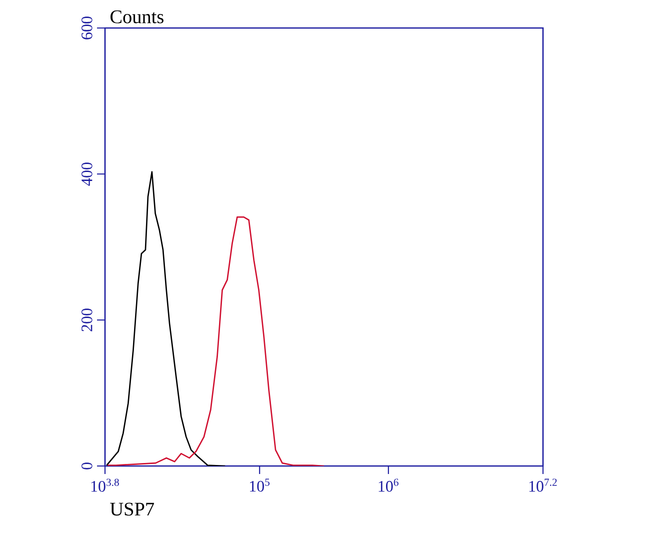  I want to click on x-tick-label: 10$^{5}$, so click(260, 485).